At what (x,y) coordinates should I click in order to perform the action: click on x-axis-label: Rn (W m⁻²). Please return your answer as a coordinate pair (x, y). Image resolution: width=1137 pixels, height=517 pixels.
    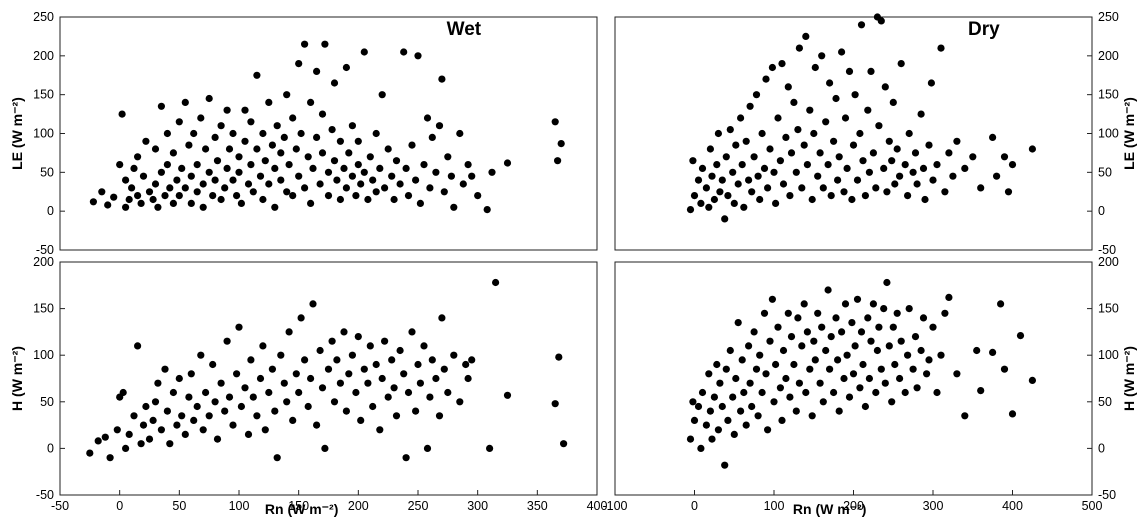
    Looking at the image, I should click on (301, 509).